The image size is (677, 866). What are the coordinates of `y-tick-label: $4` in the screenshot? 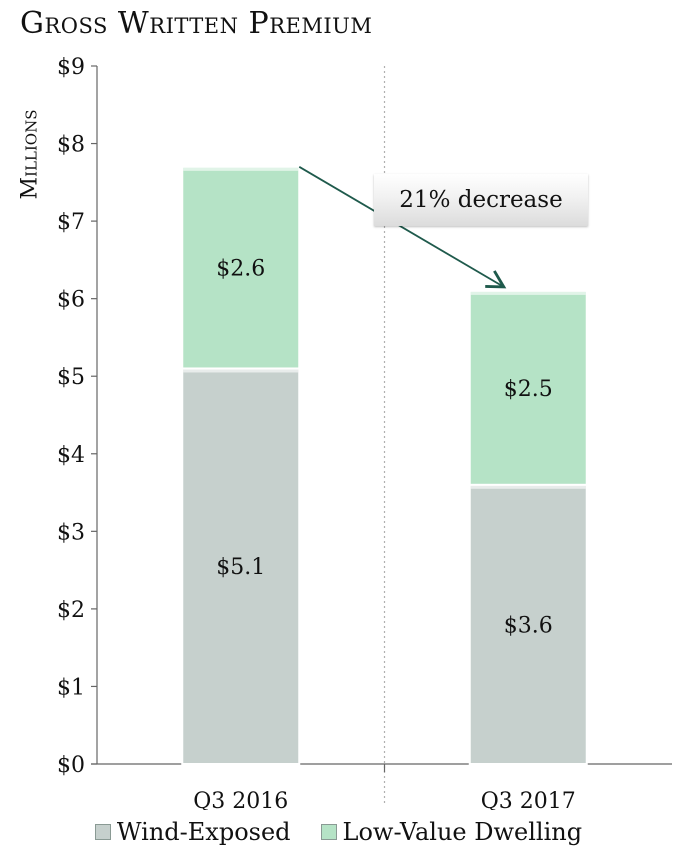 It's located at (71, 455).